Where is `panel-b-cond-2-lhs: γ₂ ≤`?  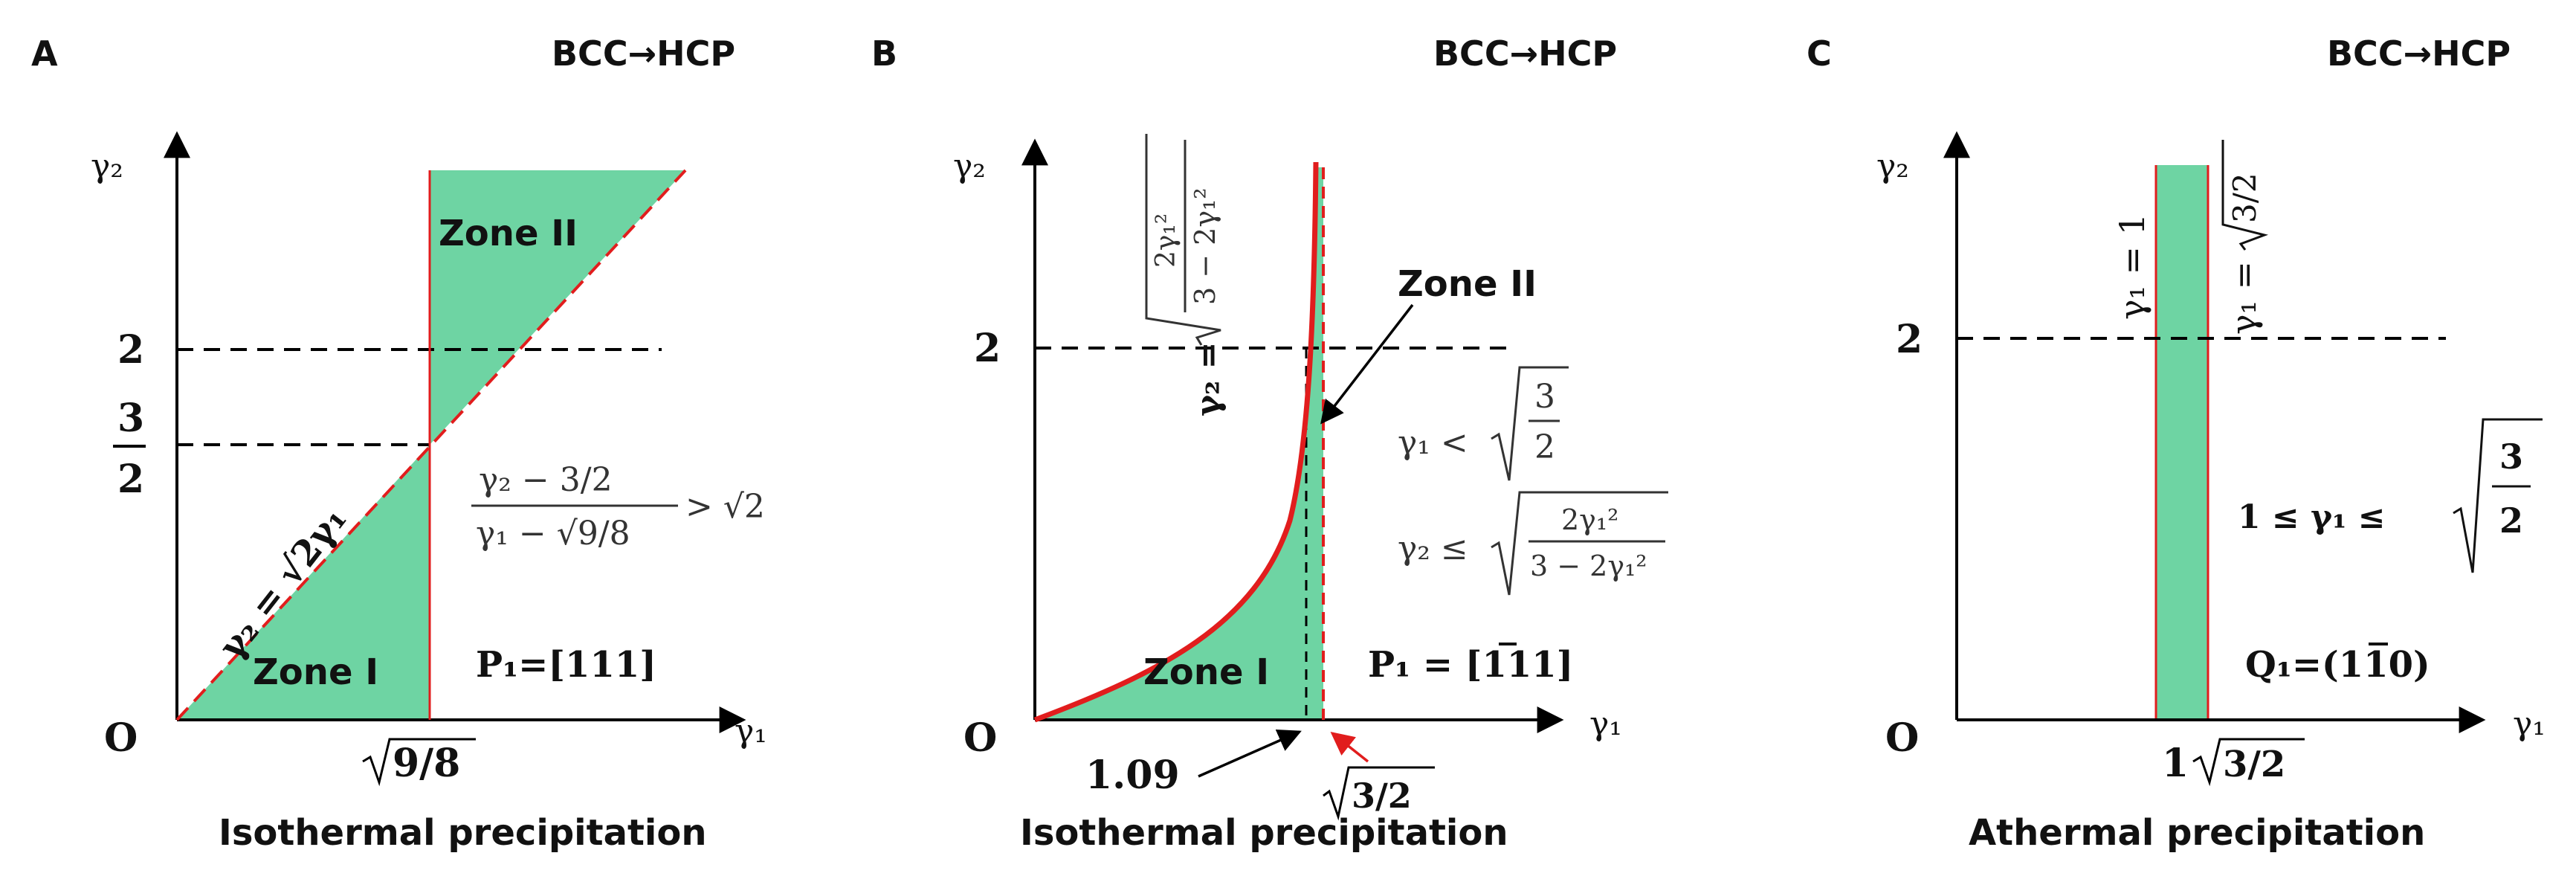
panel-b-cond-2-lhs: γ₂ ≤ is located at coordinates (1433, 548).